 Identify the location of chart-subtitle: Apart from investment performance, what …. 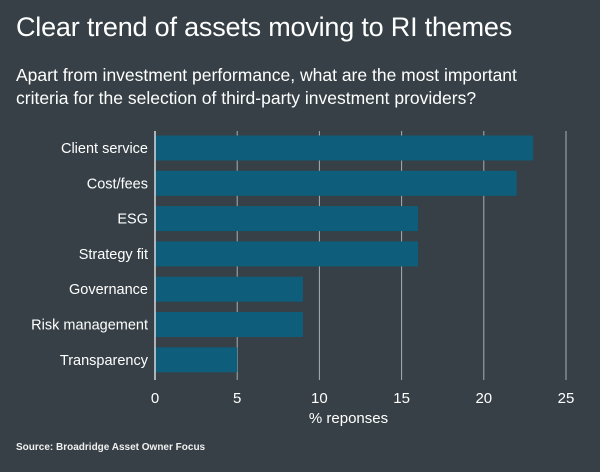
(303, 87).